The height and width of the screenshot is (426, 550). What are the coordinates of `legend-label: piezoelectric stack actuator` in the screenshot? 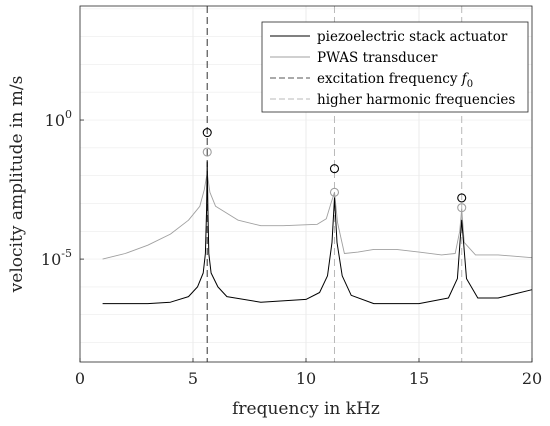 It's located at (412, 37).